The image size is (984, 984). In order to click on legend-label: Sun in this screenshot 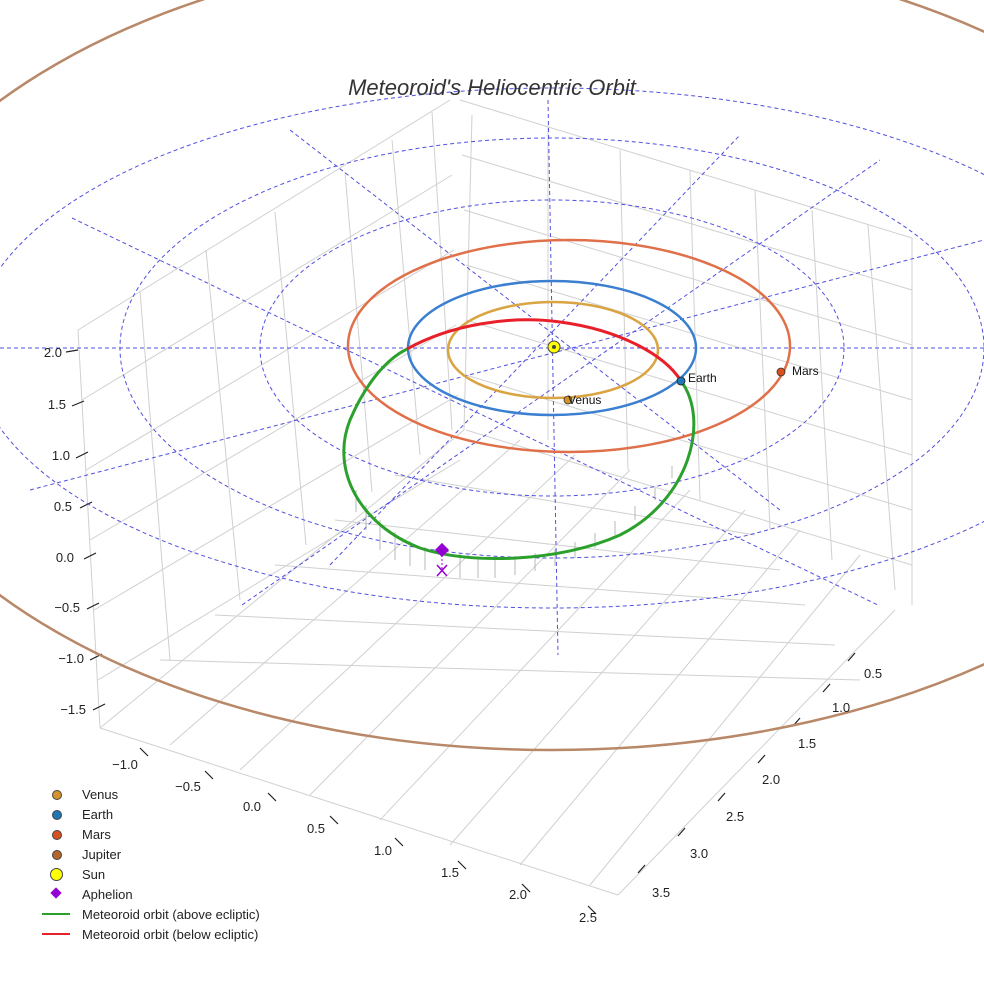, I will do `click(94, 874)`.